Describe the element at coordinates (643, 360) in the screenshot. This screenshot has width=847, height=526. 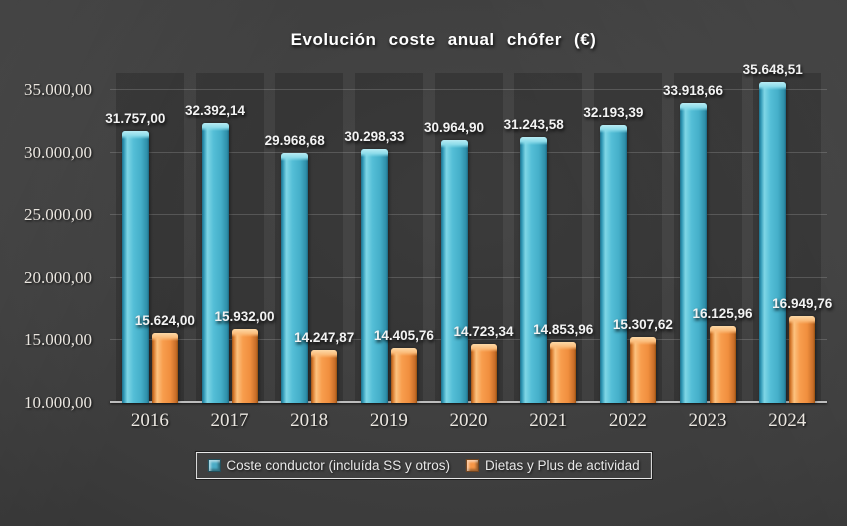
I see `bar-series1-2022: 15.307,62` at that location.